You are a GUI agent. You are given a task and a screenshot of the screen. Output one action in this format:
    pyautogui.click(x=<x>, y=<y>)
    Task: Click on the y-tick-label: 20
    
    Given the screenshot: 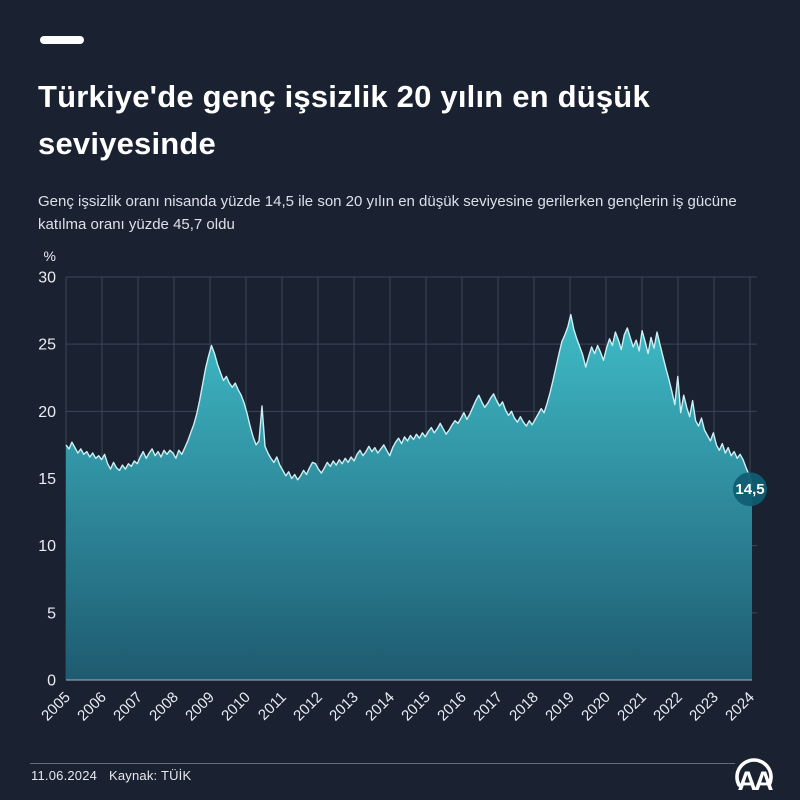 What is the action you would take?
    pyautogui.click(x=47, y=412)
    